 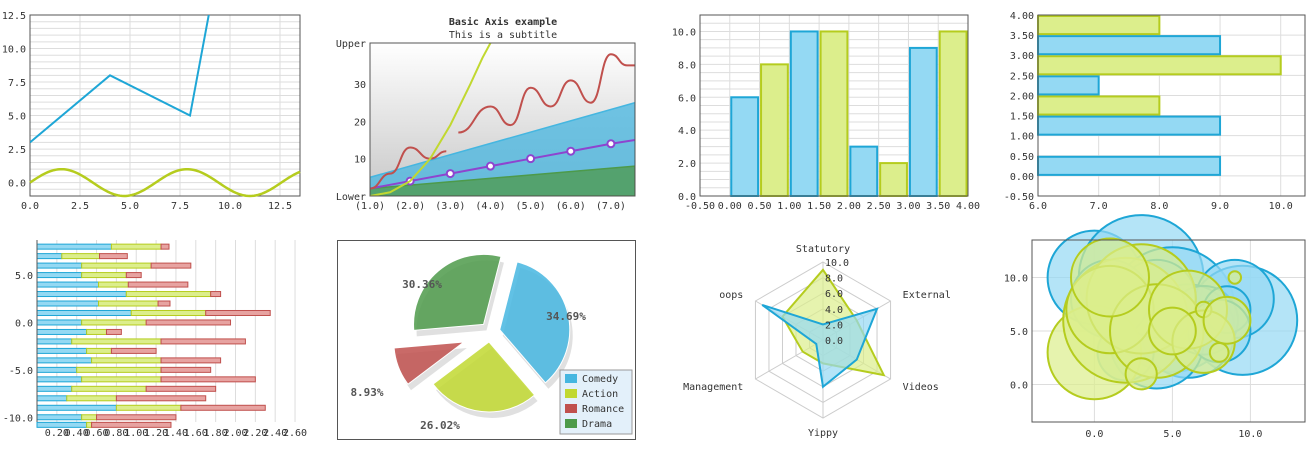 I want to click on y-tick-label: 4.0, so click(x=687, y=131).